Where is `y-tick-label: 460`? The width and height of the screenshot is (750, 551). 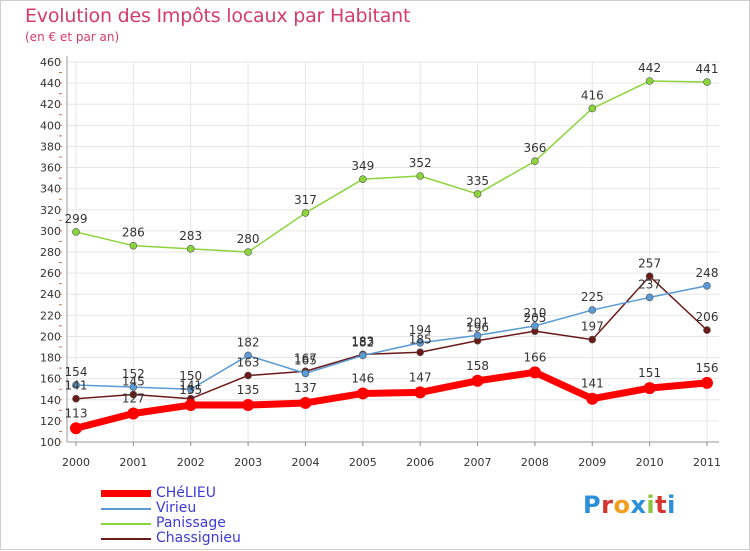 y-tick-label: 460 is located at coordinates (50, 62).